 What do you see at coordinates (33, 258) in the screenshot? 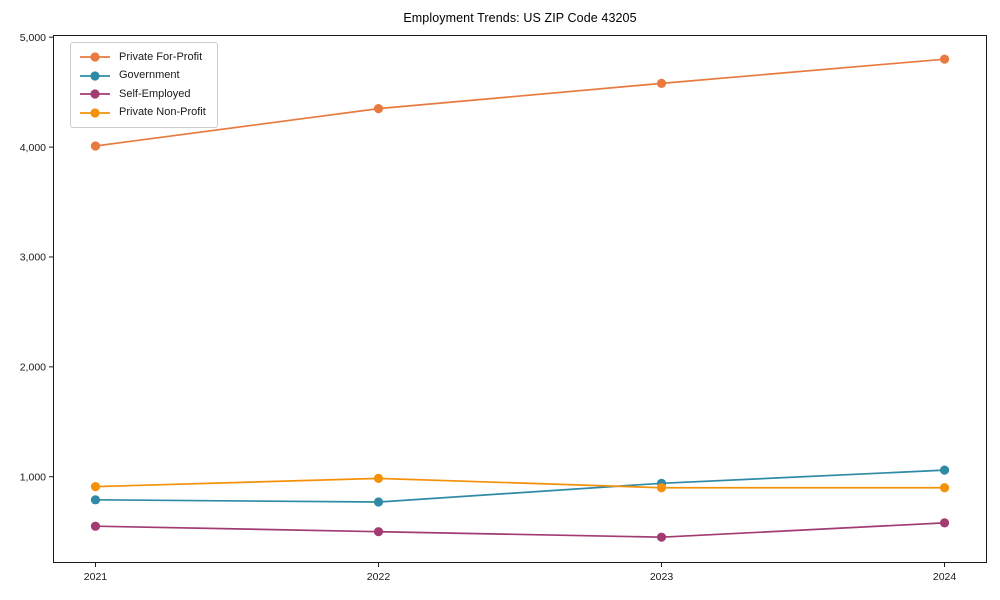
I see `y-tick-label: 3,000` at bounding box center [33, 258].